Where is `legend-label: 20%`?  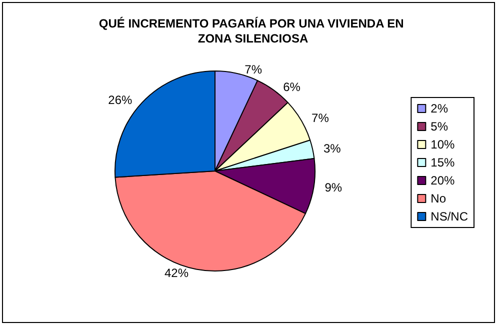
legend-label: 20% is located at coordinates (443, 181).